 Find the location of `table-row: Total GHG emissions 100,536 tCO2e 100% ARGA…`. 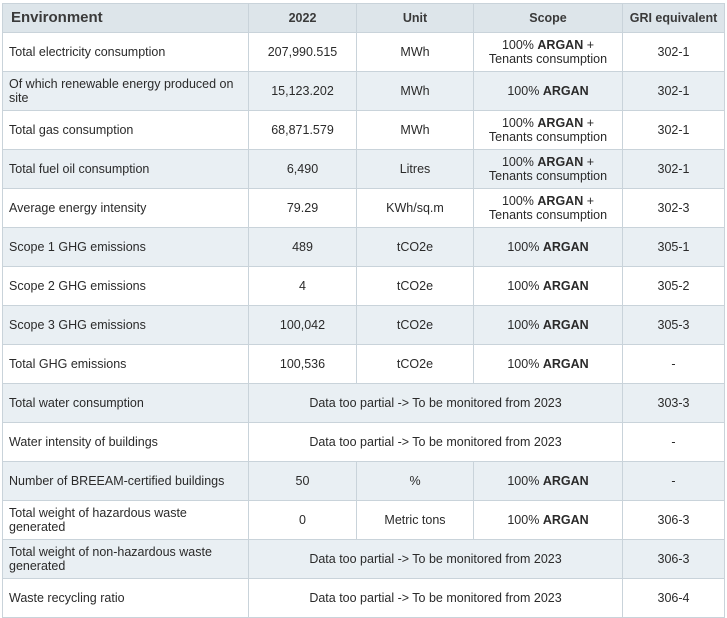

table-row: Total GHG emissions 100,536 tCO2e 100% ARGA… is located at coordinates (363, 364).